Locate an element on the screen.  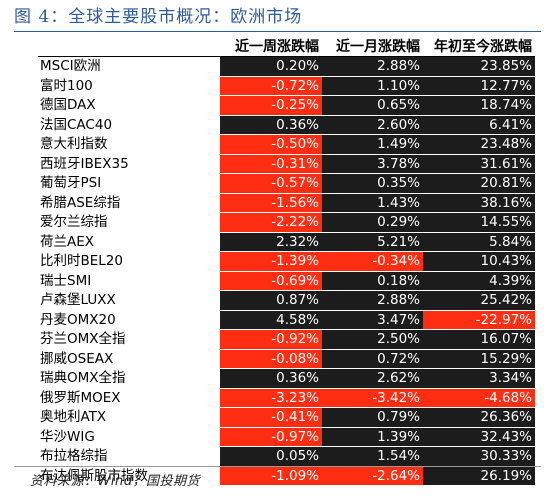
week-change-cell: -0.97% is located at coordinates (271, 437).